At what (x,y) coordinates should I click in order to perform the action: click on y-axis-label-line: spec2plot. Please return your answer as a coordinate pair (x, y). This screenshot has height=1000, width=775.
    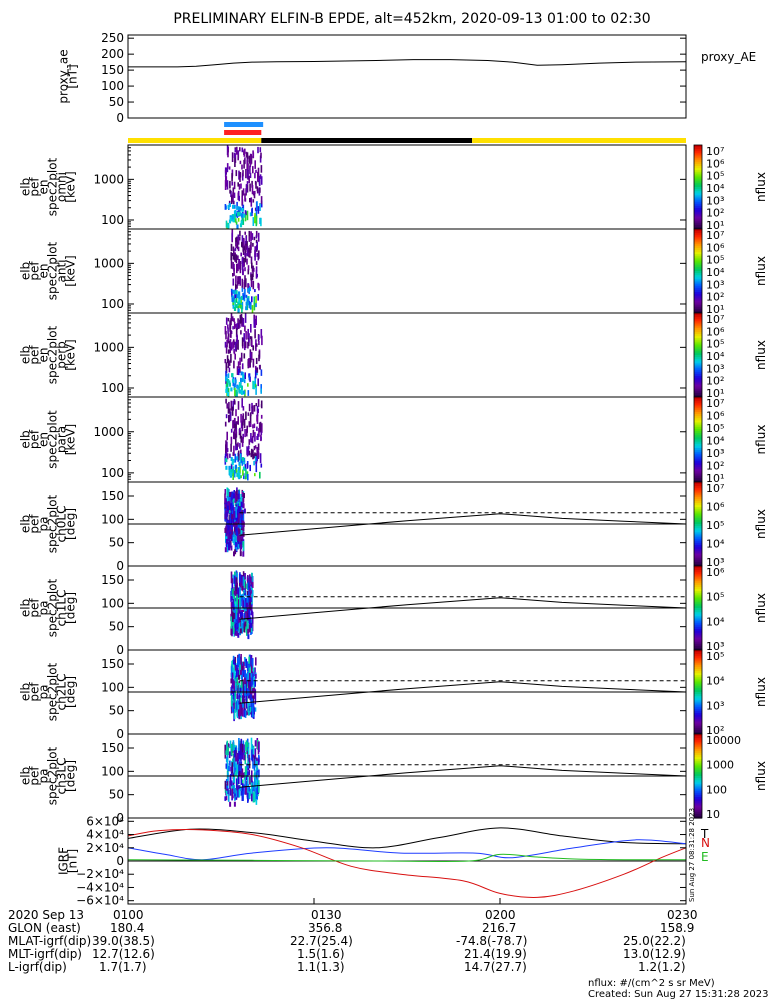
    Looking at the image, I should click on (53, 354).